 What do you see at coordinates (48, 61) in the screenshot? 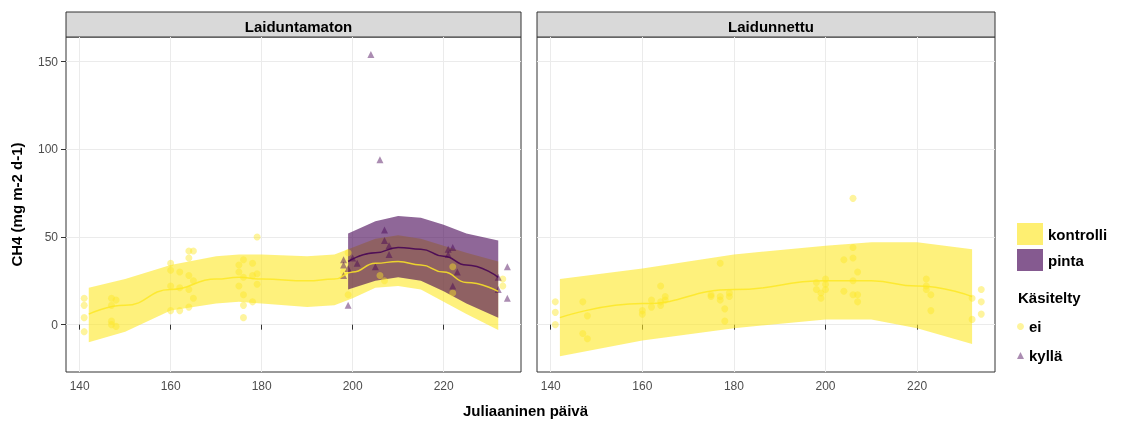
I see `y-tick-label: 150` at bounding box center [48, 61].